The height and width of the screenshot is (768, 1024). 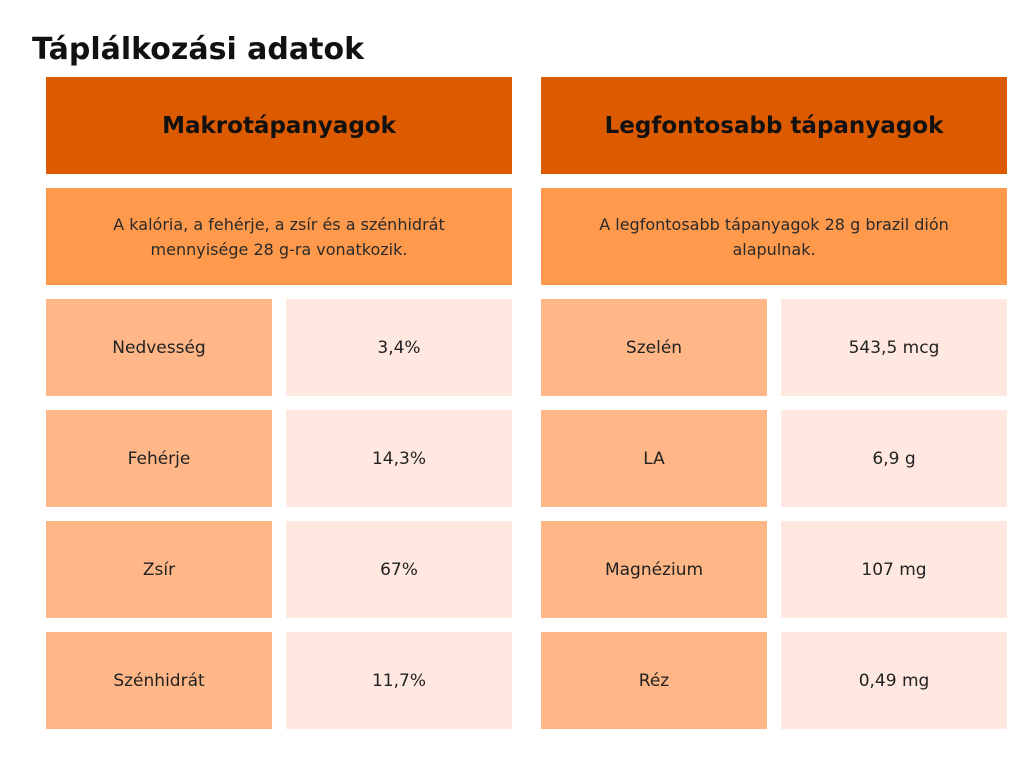 I want to click on key-nutrients-header: Legfontosabb tápanyagok, so click(x=774, y=125).